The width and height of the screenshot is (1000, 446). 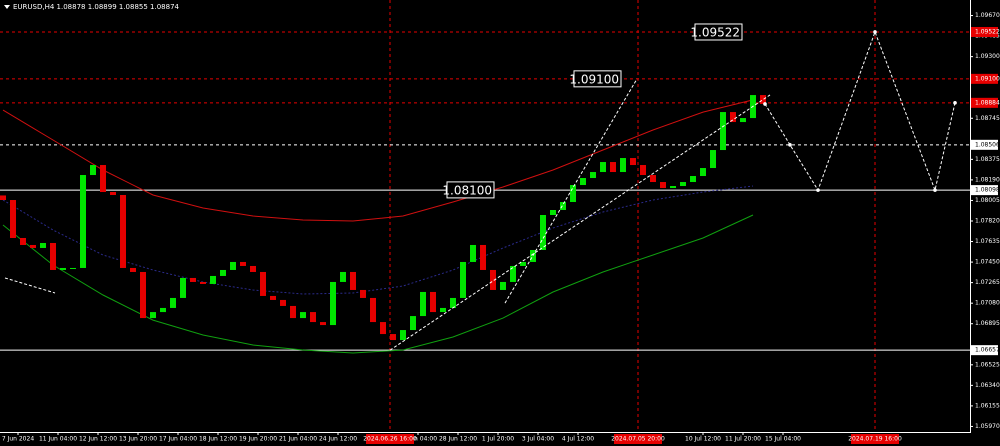 I want to click on y-tick-label: 1.07080, so click(x=987, y=303).